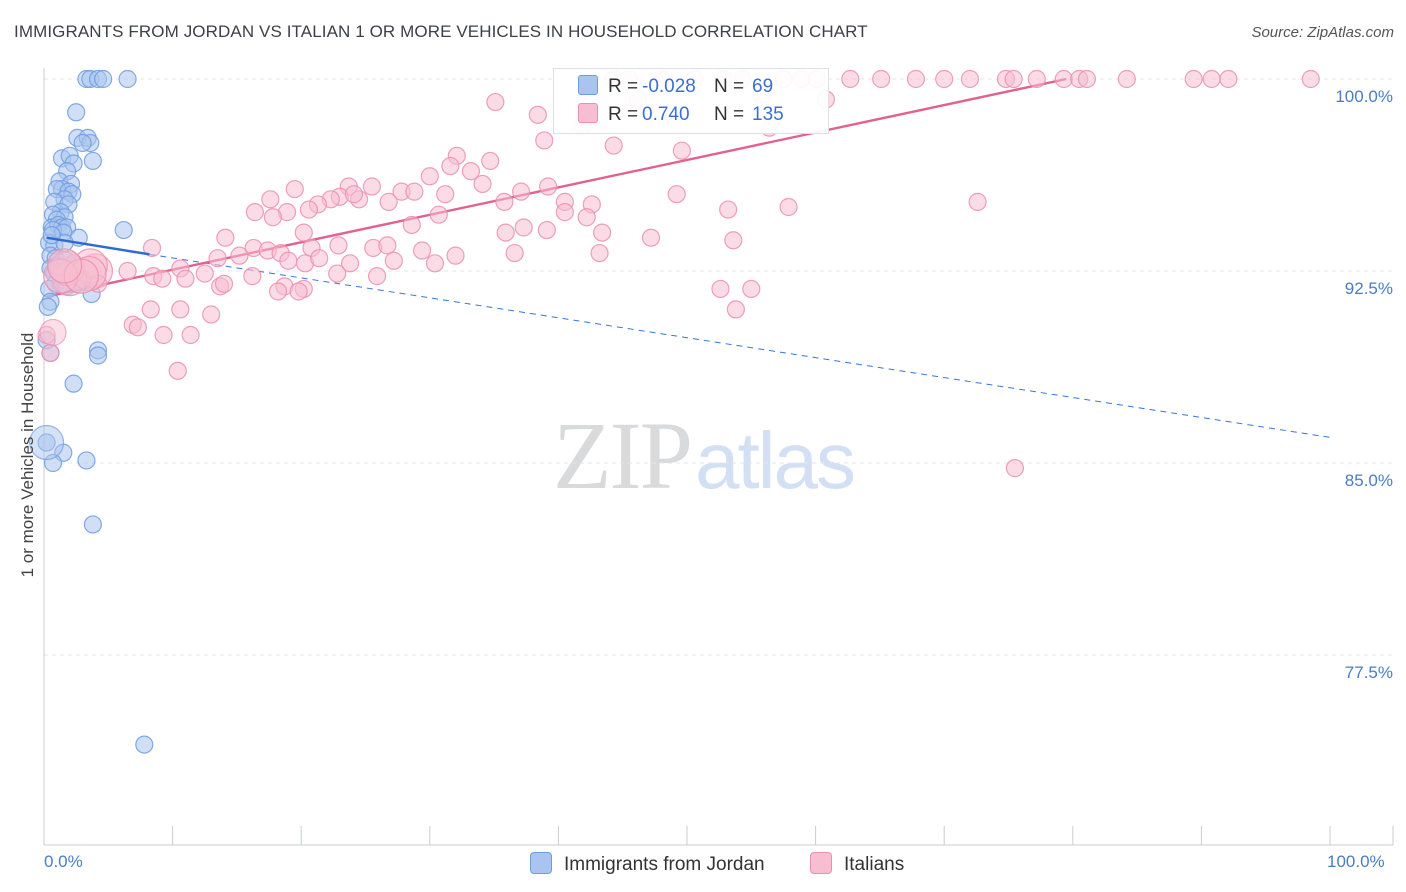 The height and width of the screenshot is (892, 1406). Describe the element at coordinates (666, 114) in the screenshot. I see `legend-r-value-italians: 0.740` at that location.